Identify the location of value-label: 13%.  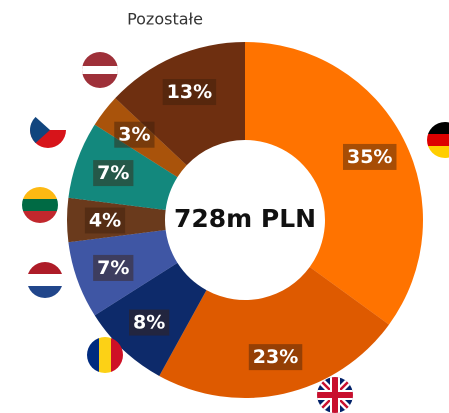
(189, 92).